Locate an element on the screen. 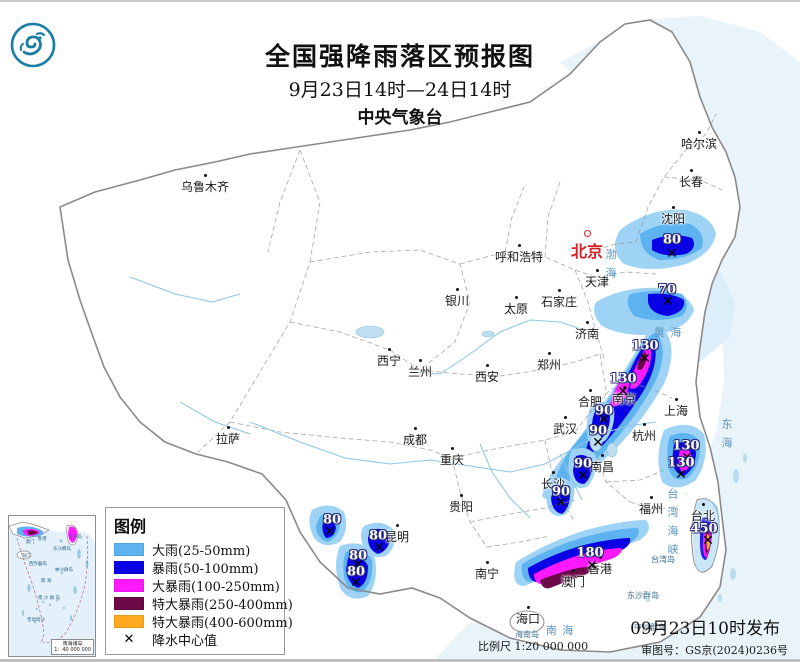 The height and width of the screenshot is (662, 800). legend-label: 暴雨(50-100mm) is located at coordinates (205, 569).